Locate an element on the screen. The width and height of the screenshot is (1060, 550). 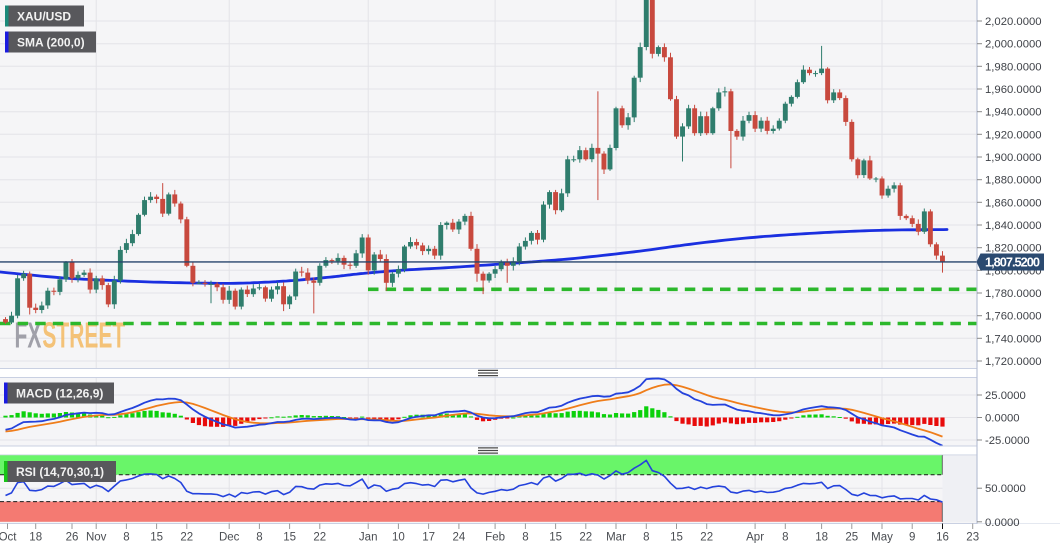
svg-text: 1,980.0000 is located at coordinates (1013, 67).